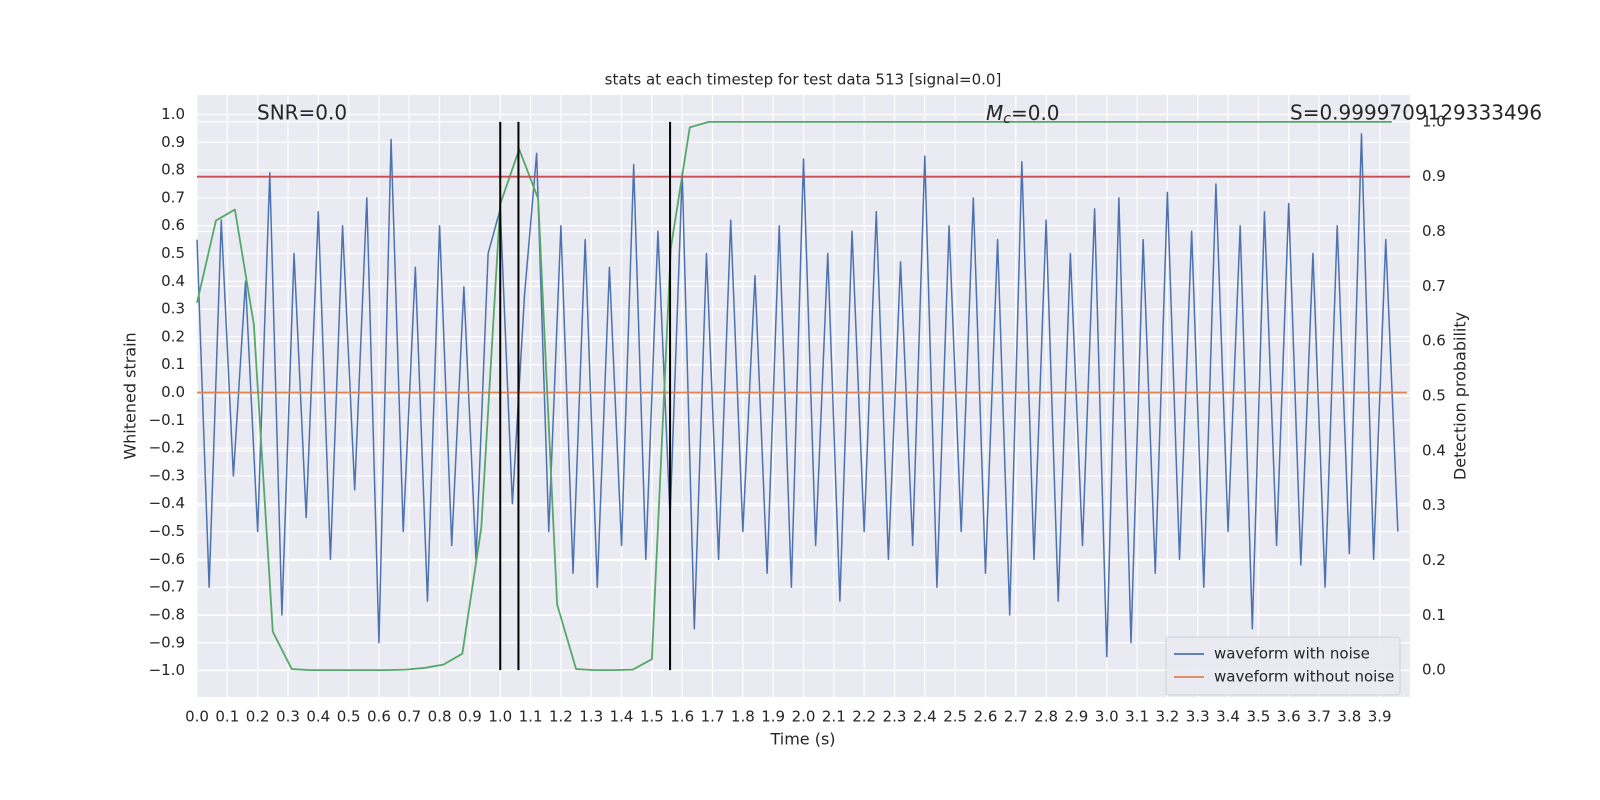  What do you see at coordinates (167, 670) in the screenshot?
I see `y-tick-label: −1.0` at bounding box center [167, 670].